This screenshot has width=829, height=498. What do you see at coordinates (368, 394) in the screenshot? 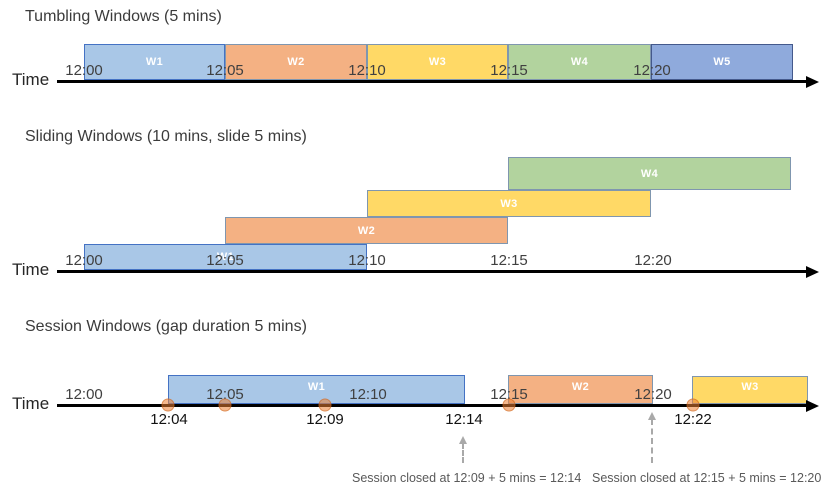
I see `session-tick-1210: 12:10` at bounding box center [368, 394].